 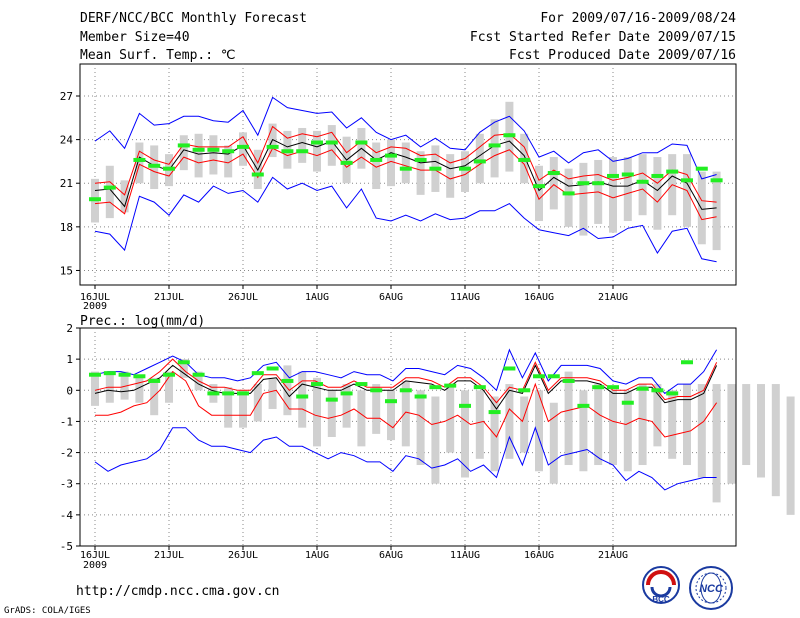 What do you see at coordinates (169, 297) in the screenshot?
I see `temp-xtick-label: 21JUL` at bounding box center [169, 297].